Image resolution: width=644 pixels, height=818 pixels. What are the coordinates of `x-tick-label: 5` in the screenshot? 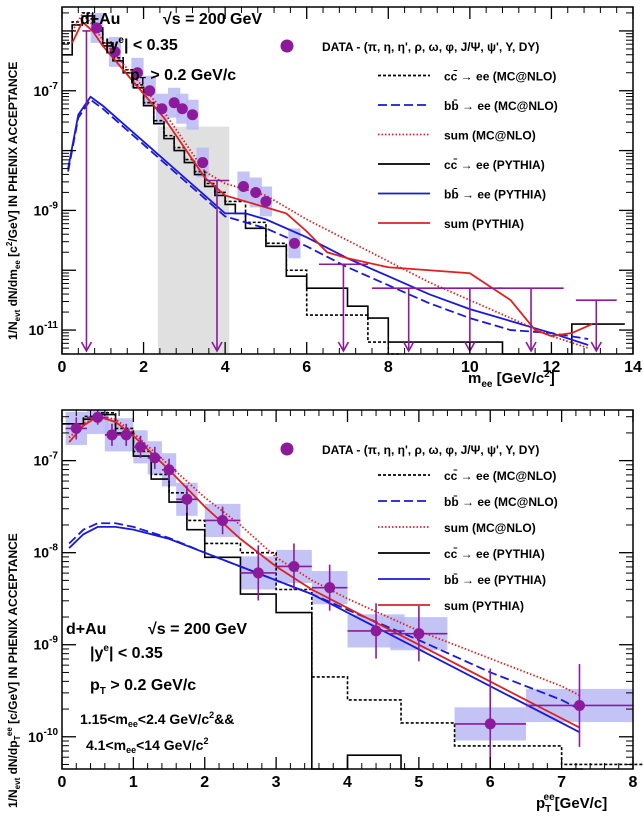 It's located at (418, 782).